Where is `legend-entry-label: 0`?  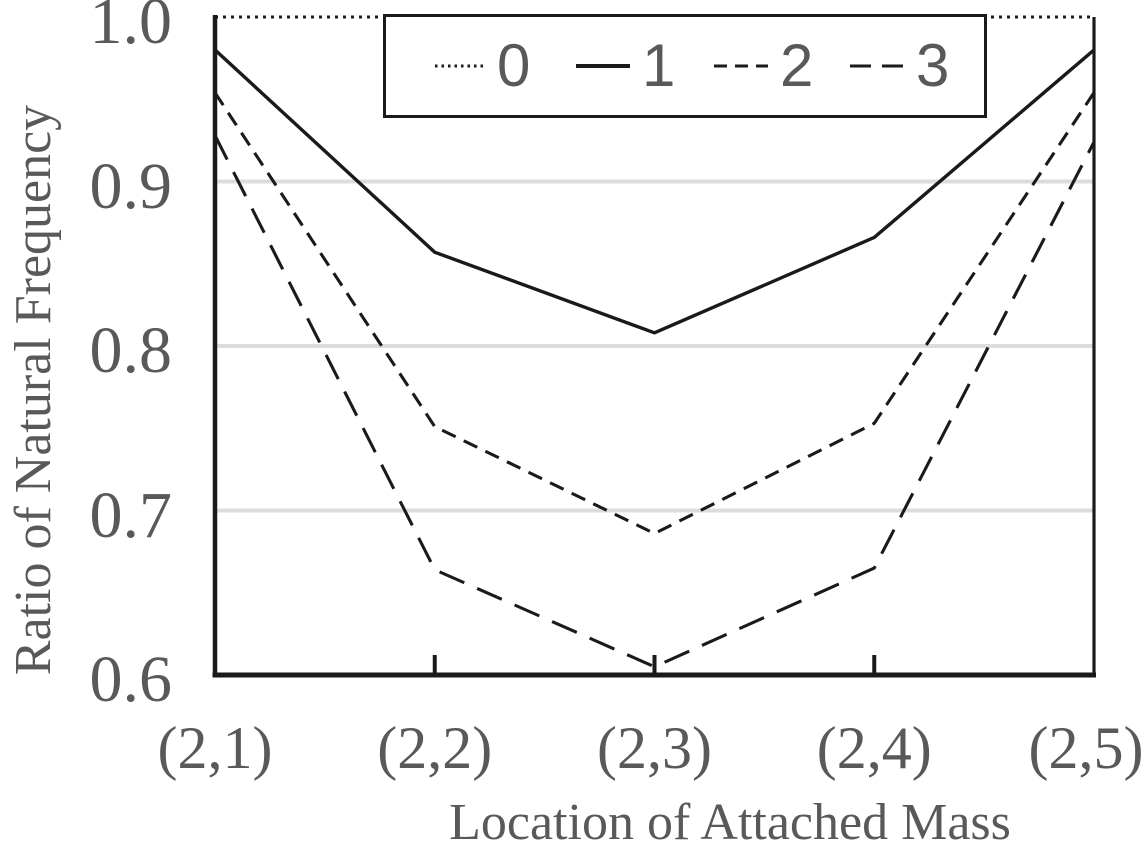
legend-entry-label: 0 is located at coordinates (514, 65).